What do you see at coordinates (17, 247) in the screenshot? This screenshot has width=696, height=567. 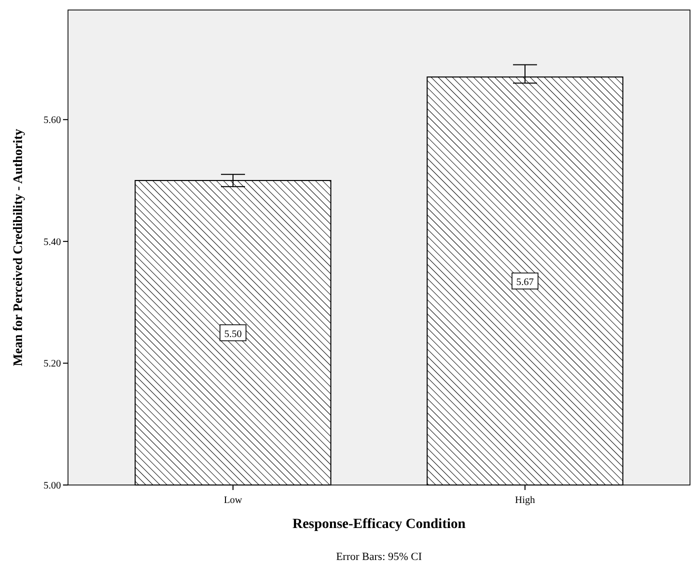 I see `y-axis-title: Mean for Perceived Credibility - Authority` at bounding box center [17, 247].